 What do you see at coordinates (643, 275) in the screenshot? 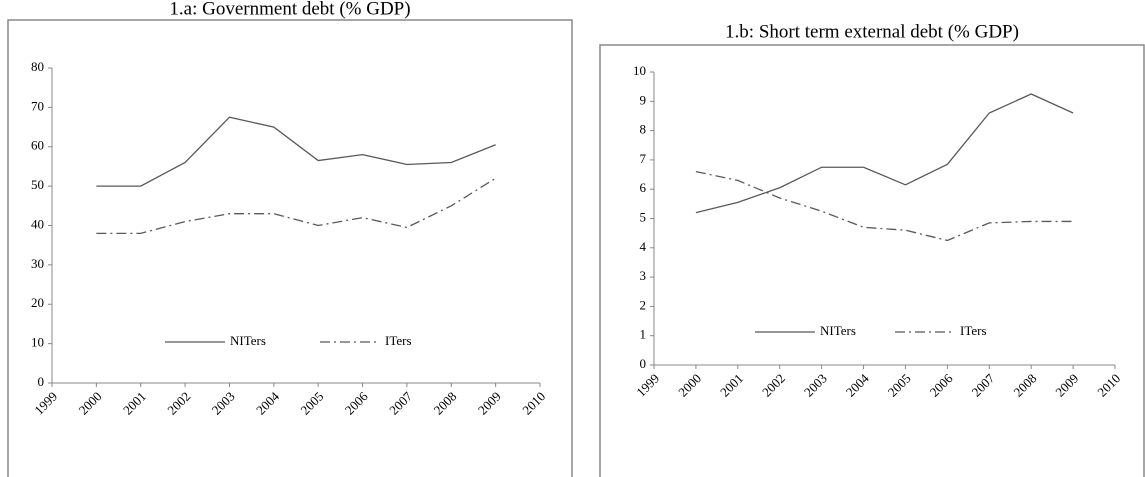
I see `y-tick-label: 3` at bounding box center [643, 275].